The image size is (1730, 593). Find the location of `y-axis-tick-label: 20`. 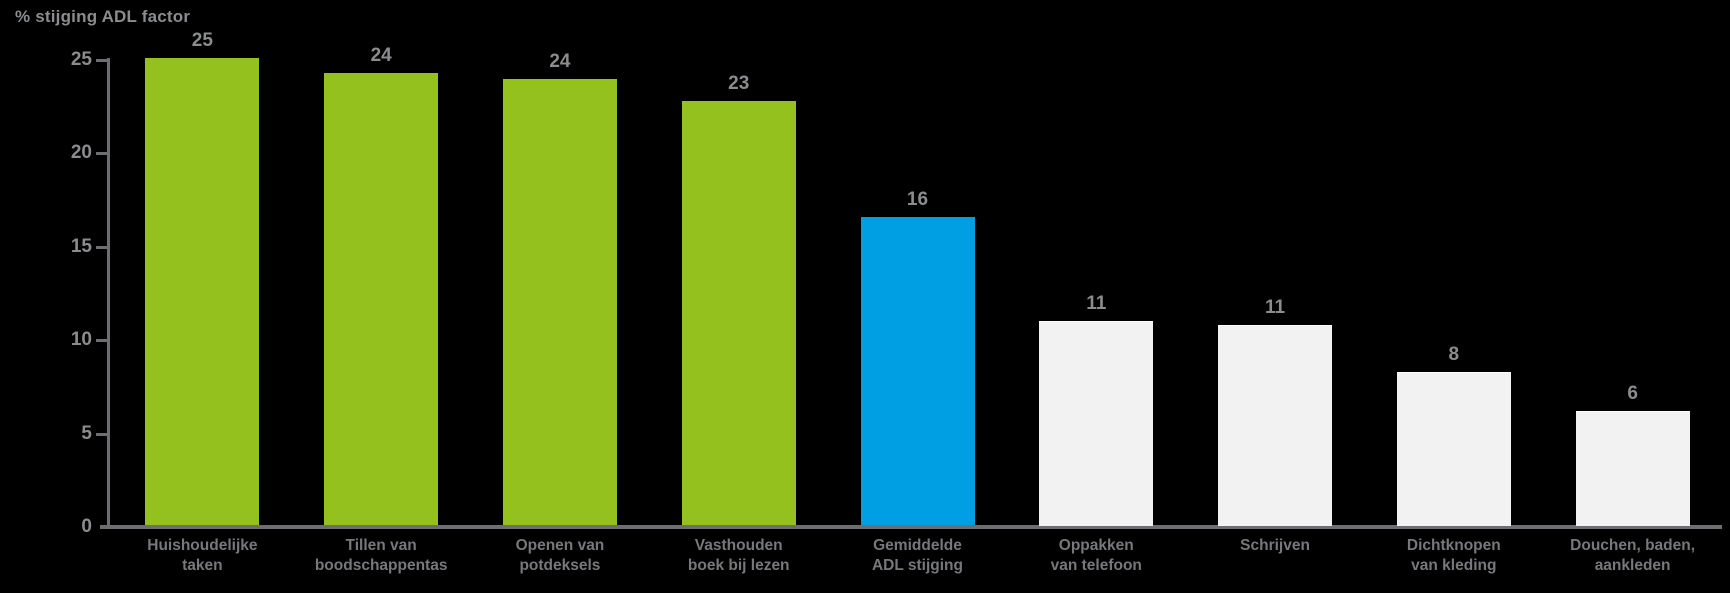

y-axis-tick-label: 20 is located at coordinates (81, 153).